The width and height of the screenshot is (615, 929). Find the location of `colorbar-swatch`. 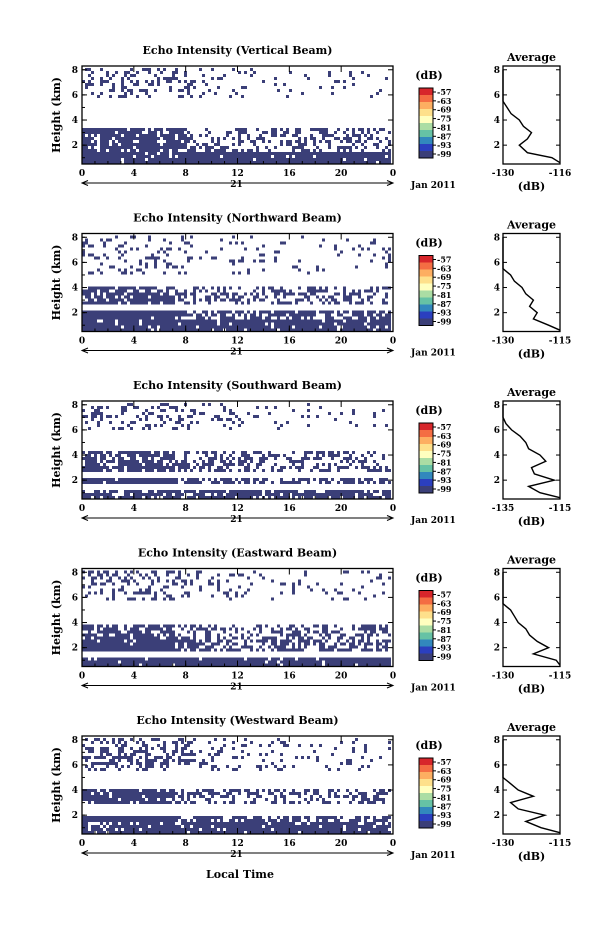

colorbar-swatch is located at coordinates (426, 622).